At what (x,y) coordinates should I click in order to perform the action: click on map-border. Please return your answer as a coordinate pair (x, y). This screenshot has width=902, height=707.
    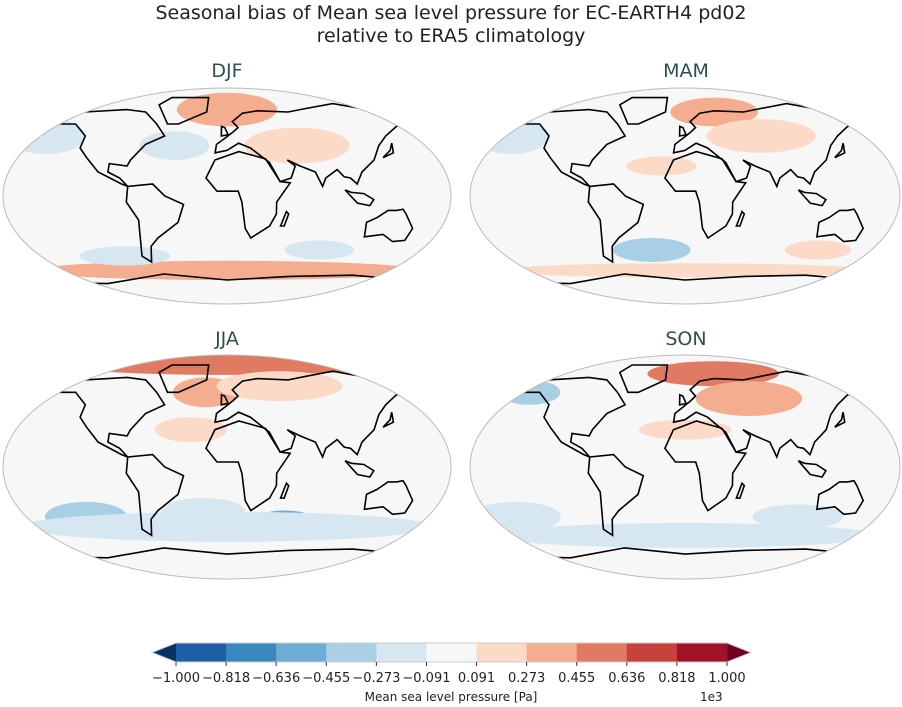
    Looking at the image, I should click on (685, 196).